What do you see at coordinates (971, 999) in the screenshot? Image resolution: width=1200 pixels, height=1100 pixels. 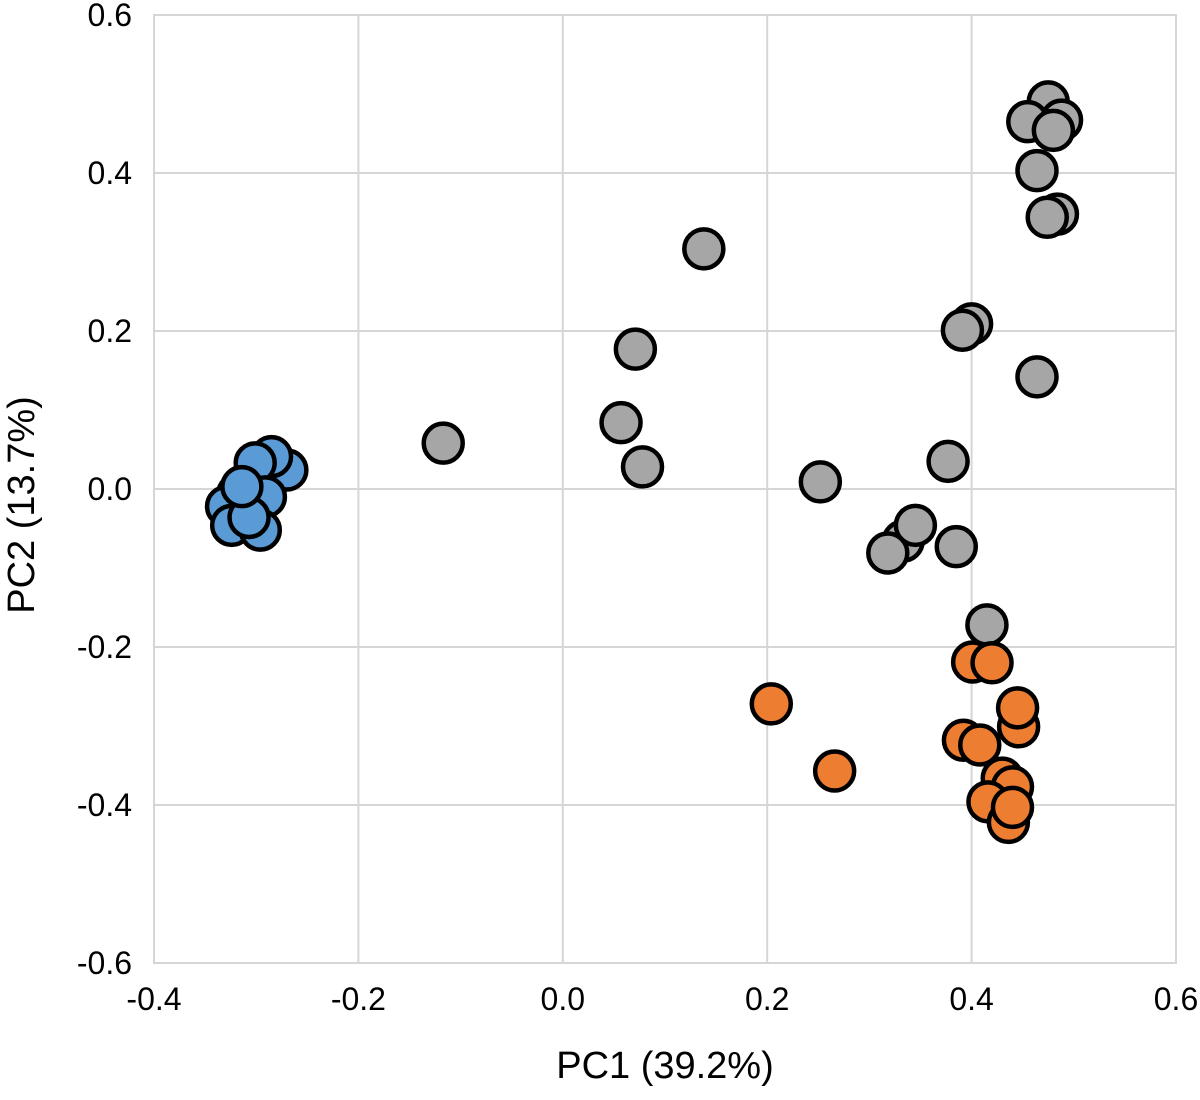 I see `x-tick-label: 0.4` at bounding box center [971, 999].